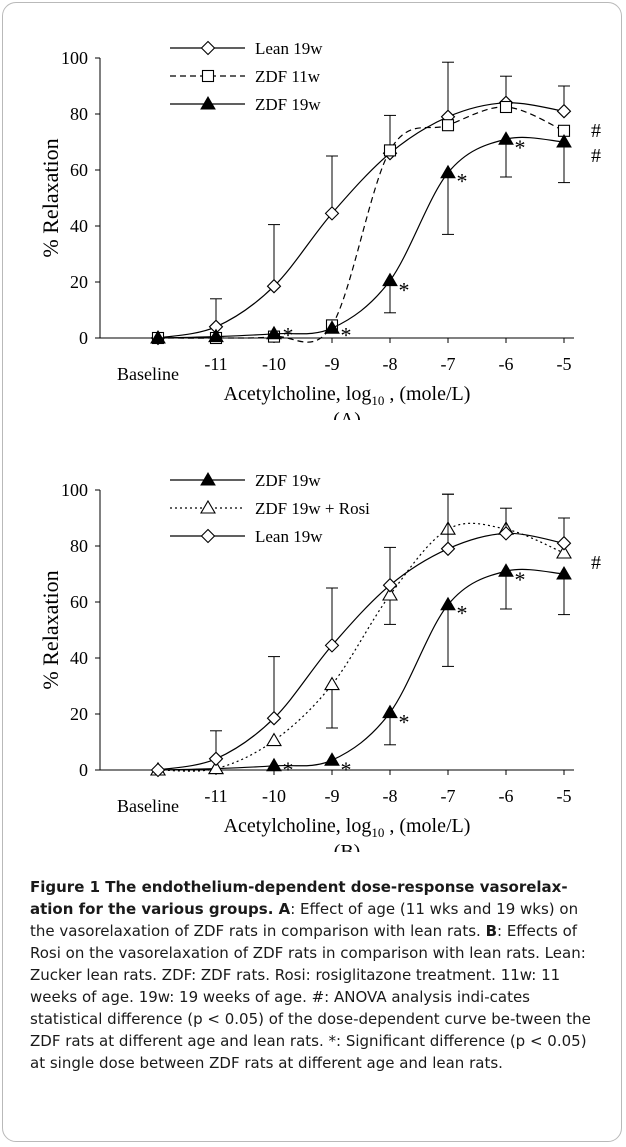 Image resolution: width=626 pixels, height=1147 pixels. What do you see at coordinates (79, 170) in the screenshot?
I see `pa-y-tick-label: 60` at bounding box center [79, 170].